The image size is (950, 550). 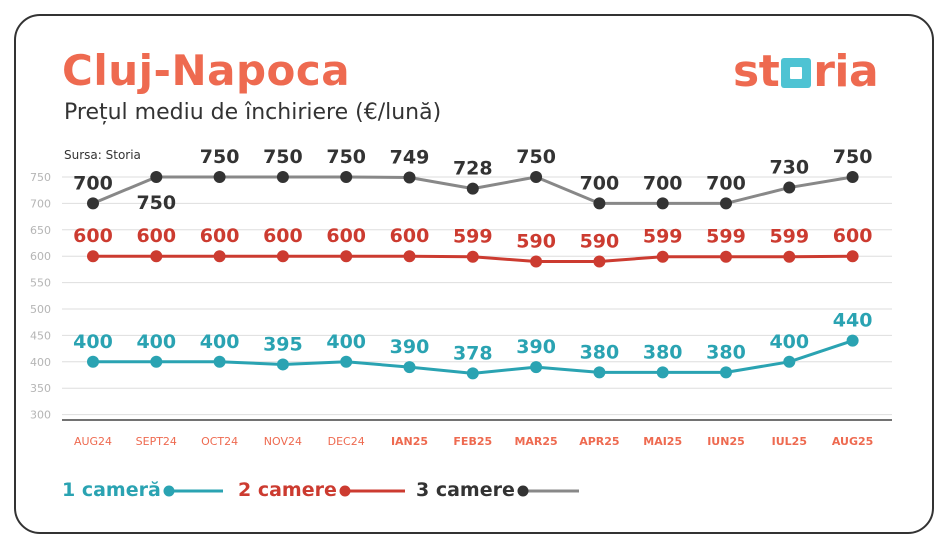 What do you see at coordinates (410, 347) in the screenshot?
I see `data-label: 390` at bounding box center [410, 347].